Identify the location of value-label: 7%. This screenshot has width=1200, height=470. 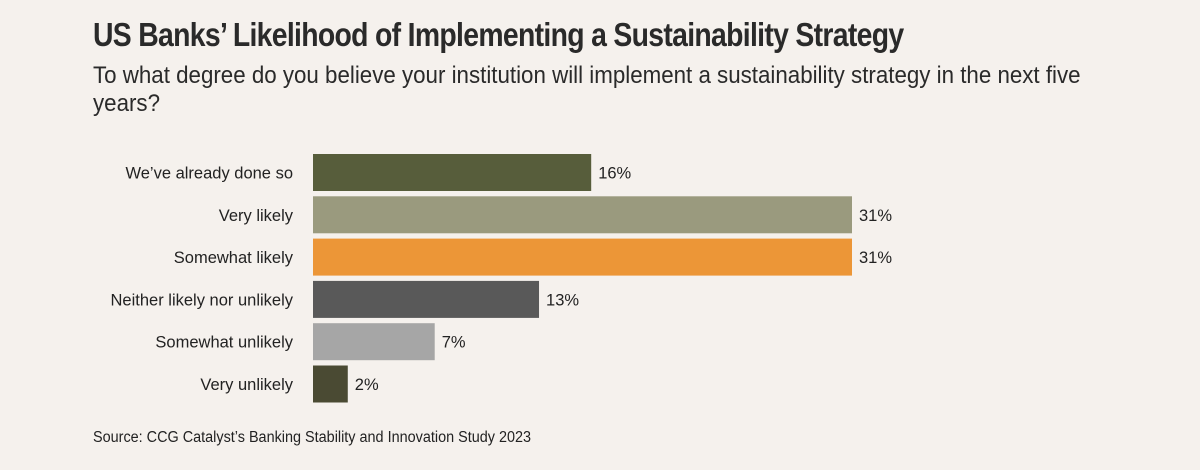
(454, 343).